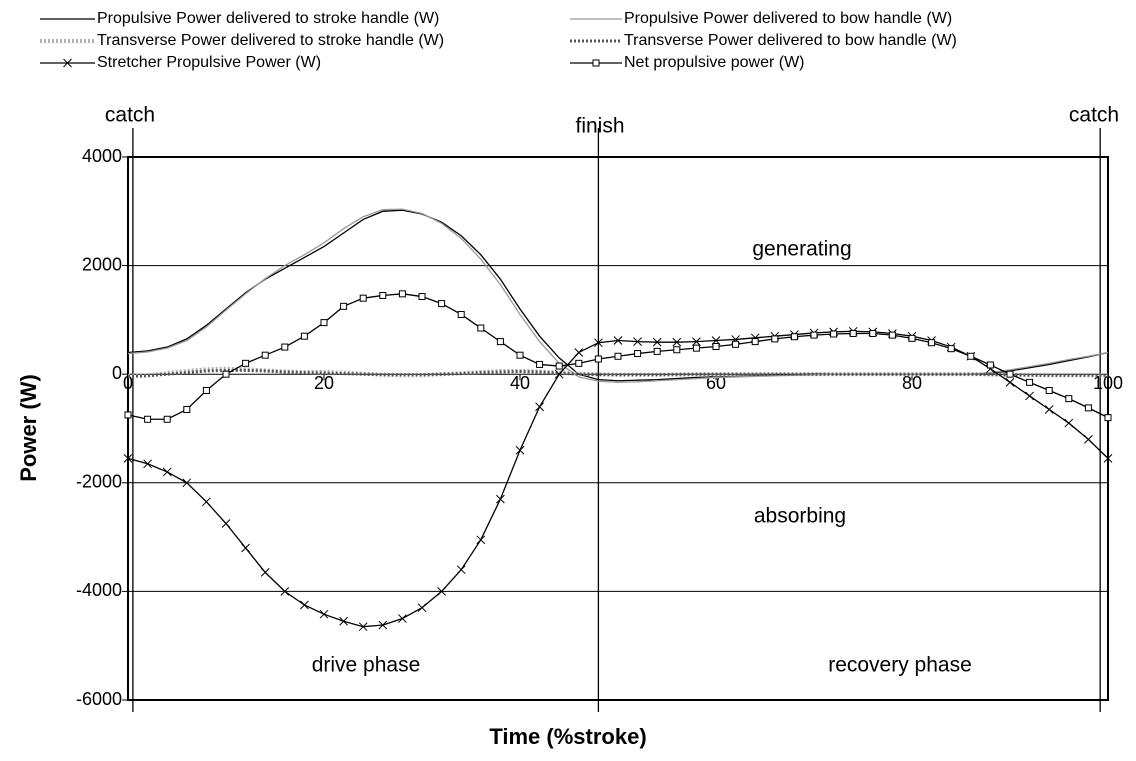  I want to click on x-tick-label: 0, so click(128, 383).